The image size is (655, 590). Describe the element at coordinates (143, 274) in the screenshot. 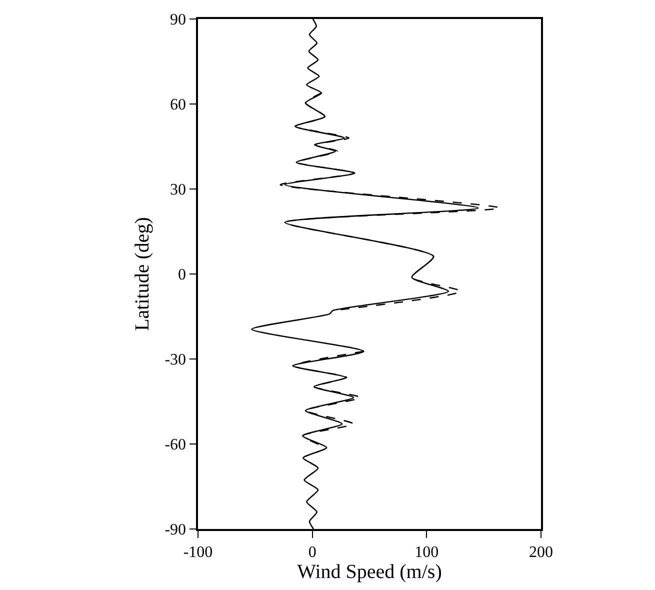

I see `y-axis-title: Latitude (deg)` at that location.